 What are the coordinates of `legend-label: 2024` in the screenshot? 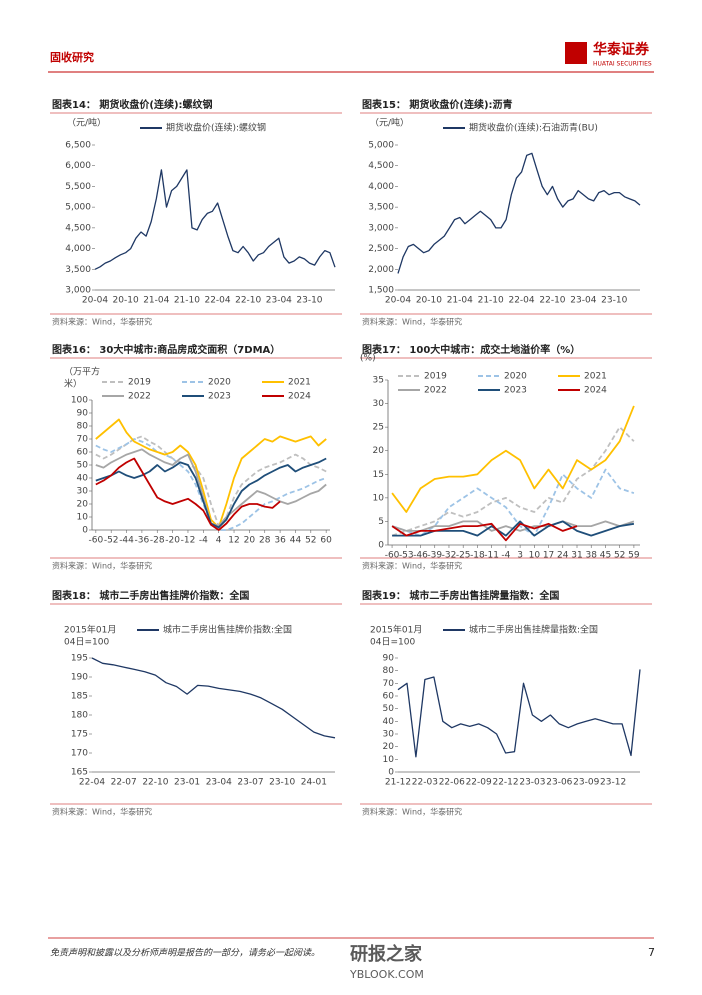 It's located at (595, 391).